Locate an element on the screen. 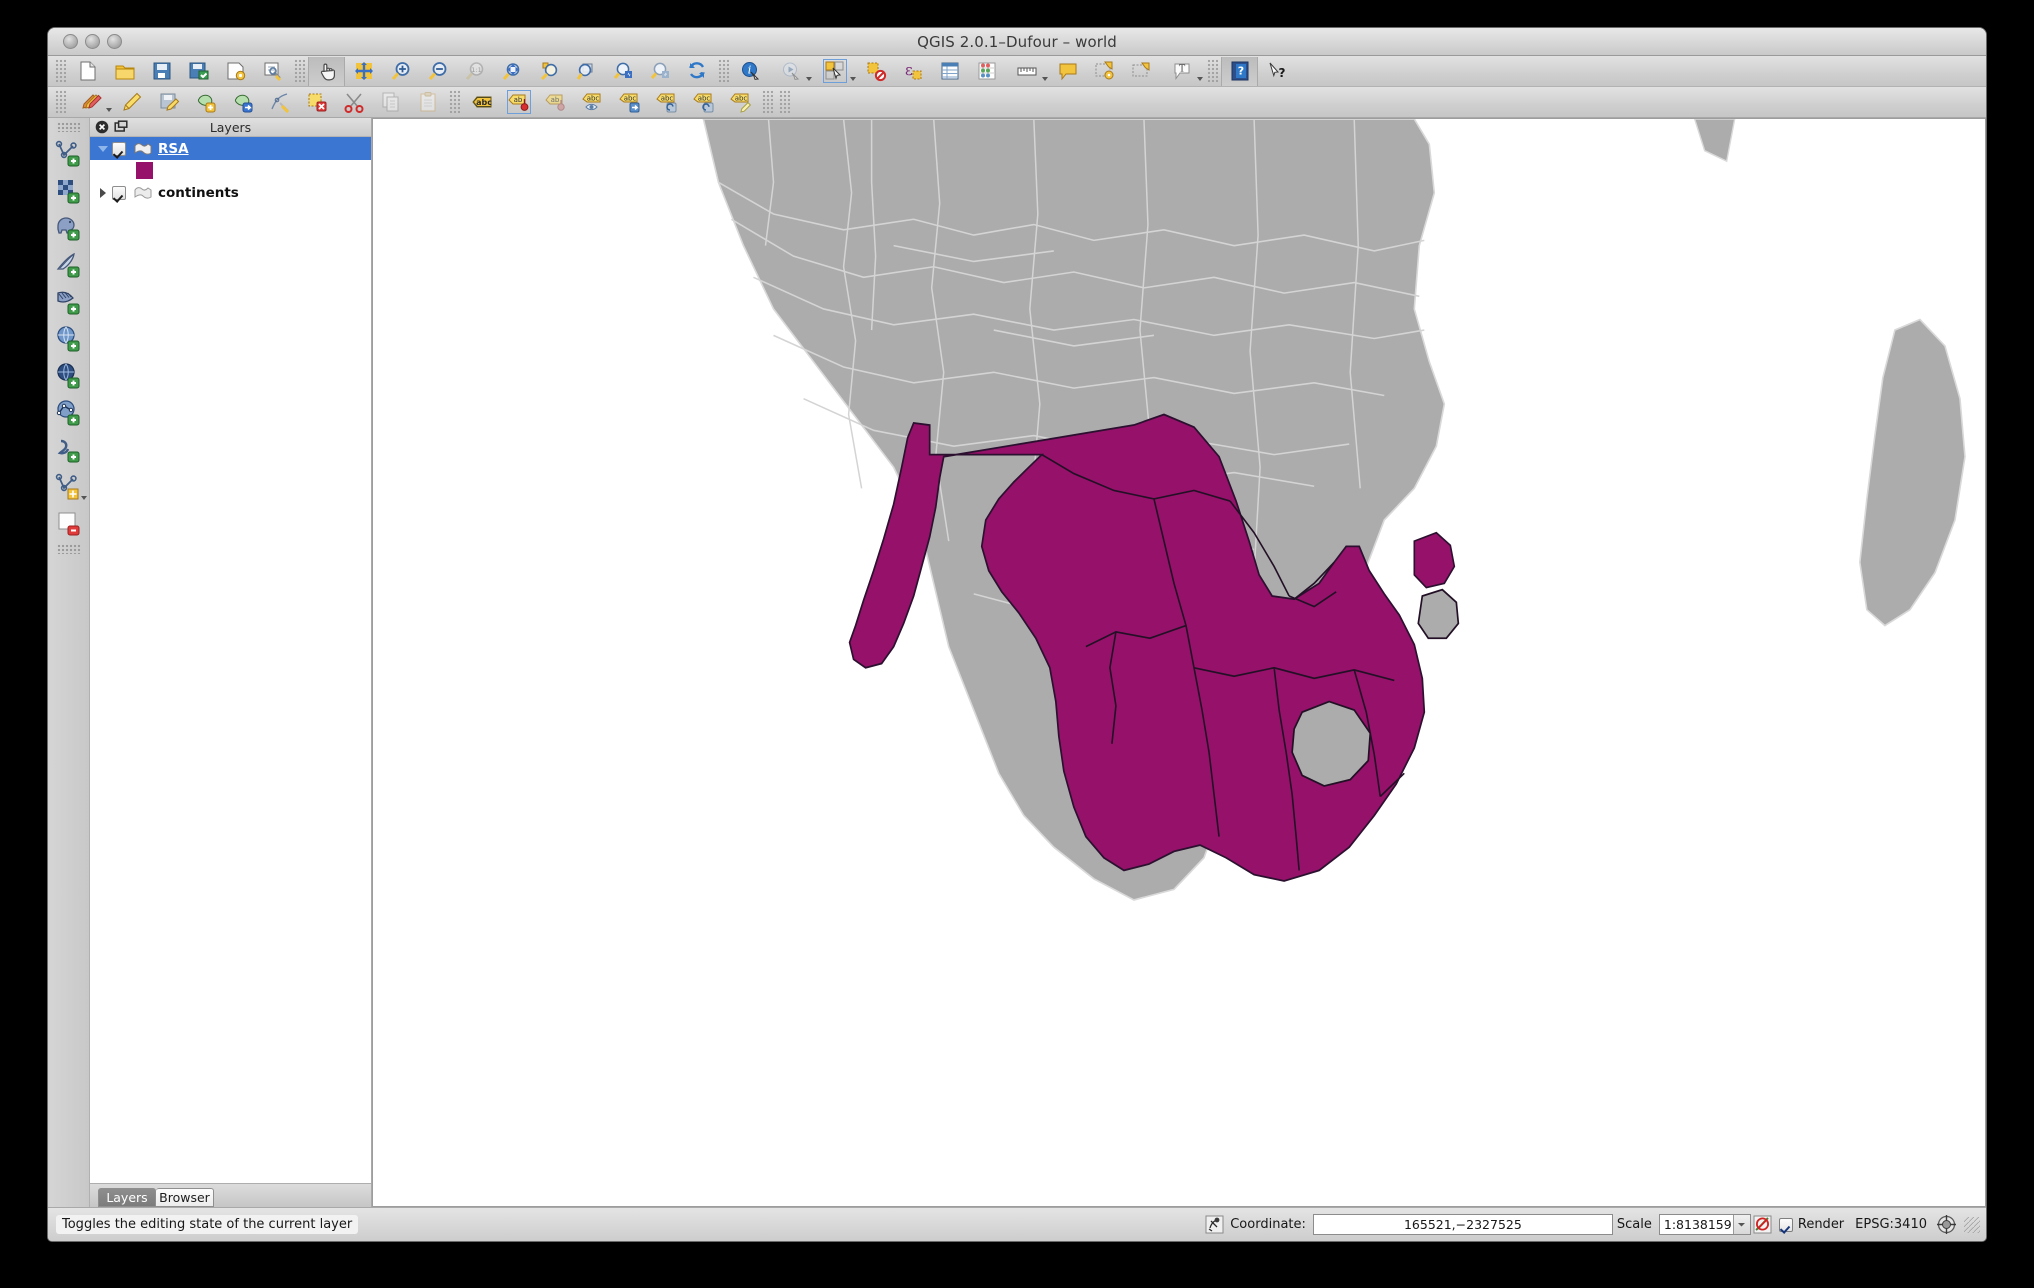 The image size is (2034, 1288). pan-map-icon is located at coordinates (326, 71).